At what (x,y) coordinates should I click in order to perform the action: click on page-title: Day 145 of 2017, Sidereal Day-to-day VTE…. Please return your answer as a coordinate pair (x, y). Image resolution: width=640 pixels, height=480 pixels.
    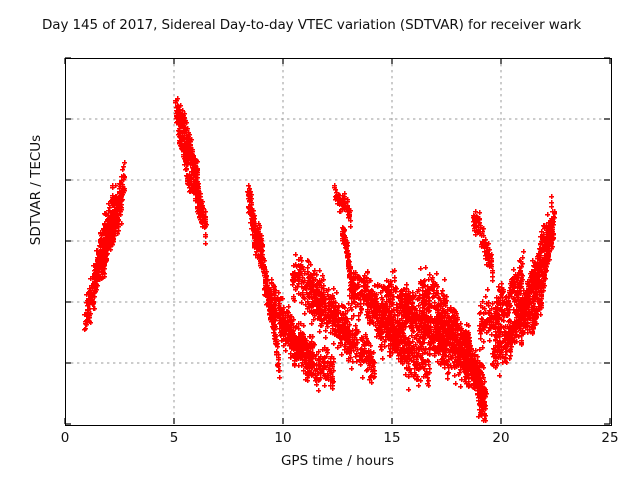
    Looking at the image, I should click on (312, 25).